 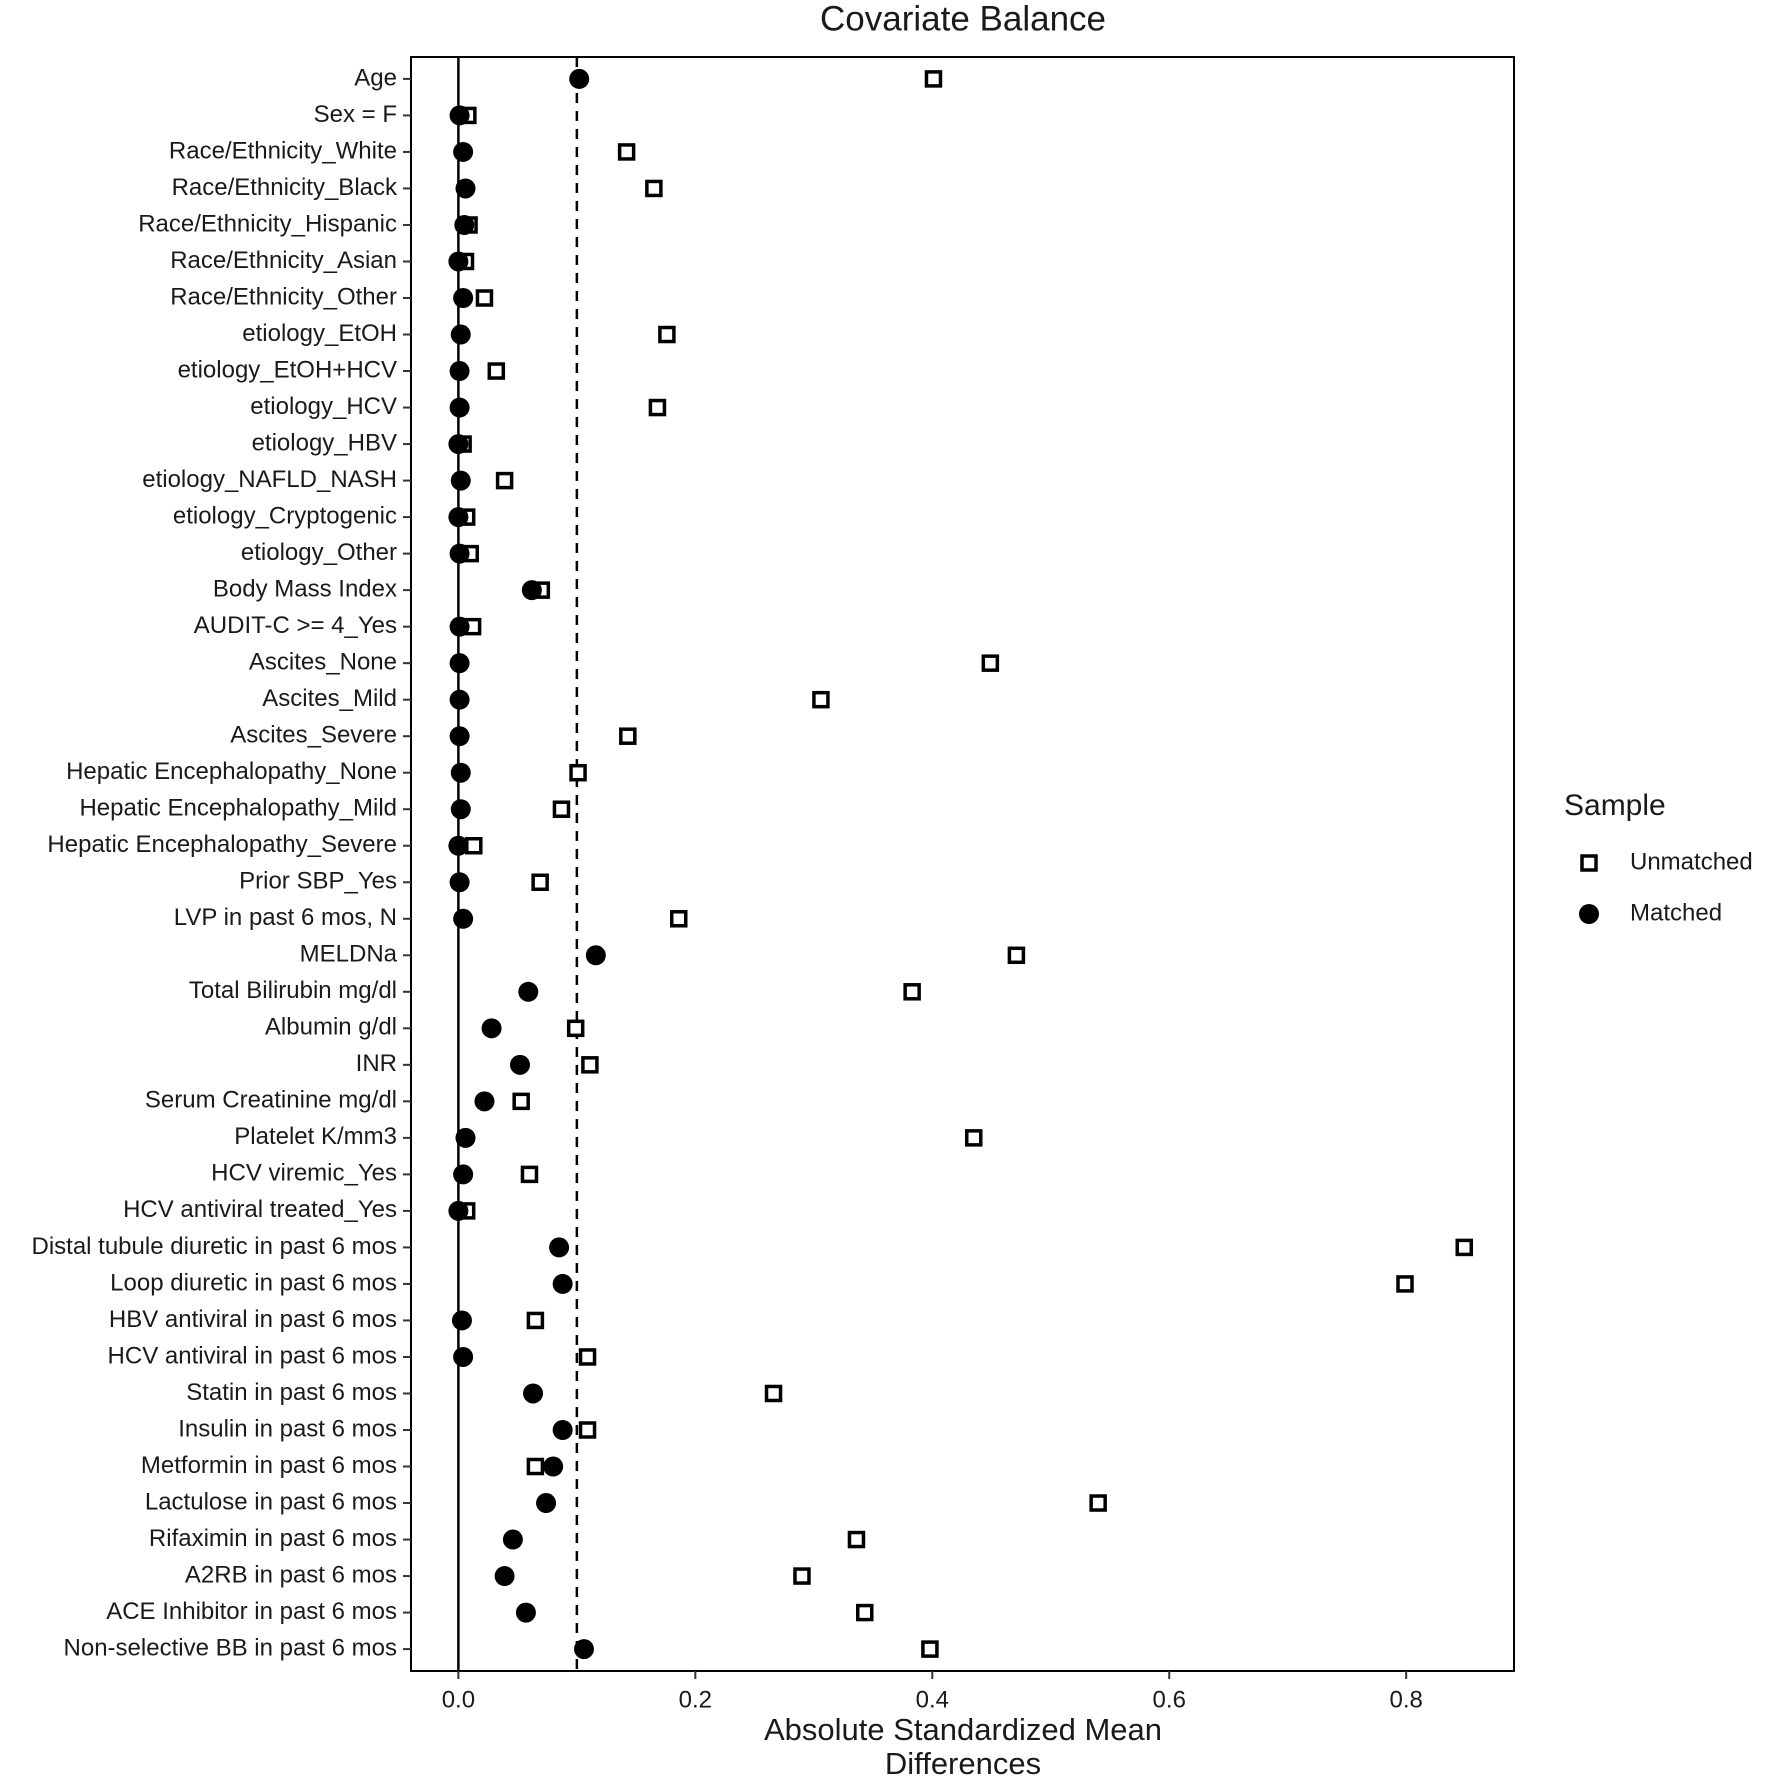 I want to click on y-tick-label: Platelet K/mm3, so click(x=315, y=1136).